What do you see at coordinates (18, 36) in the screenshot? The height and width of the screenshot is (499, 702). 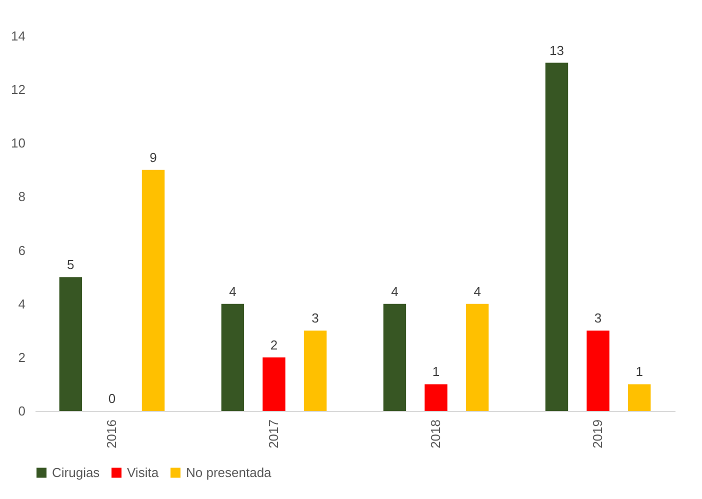 I see `y-tick-label: 14` at bounding box center [18, 36].